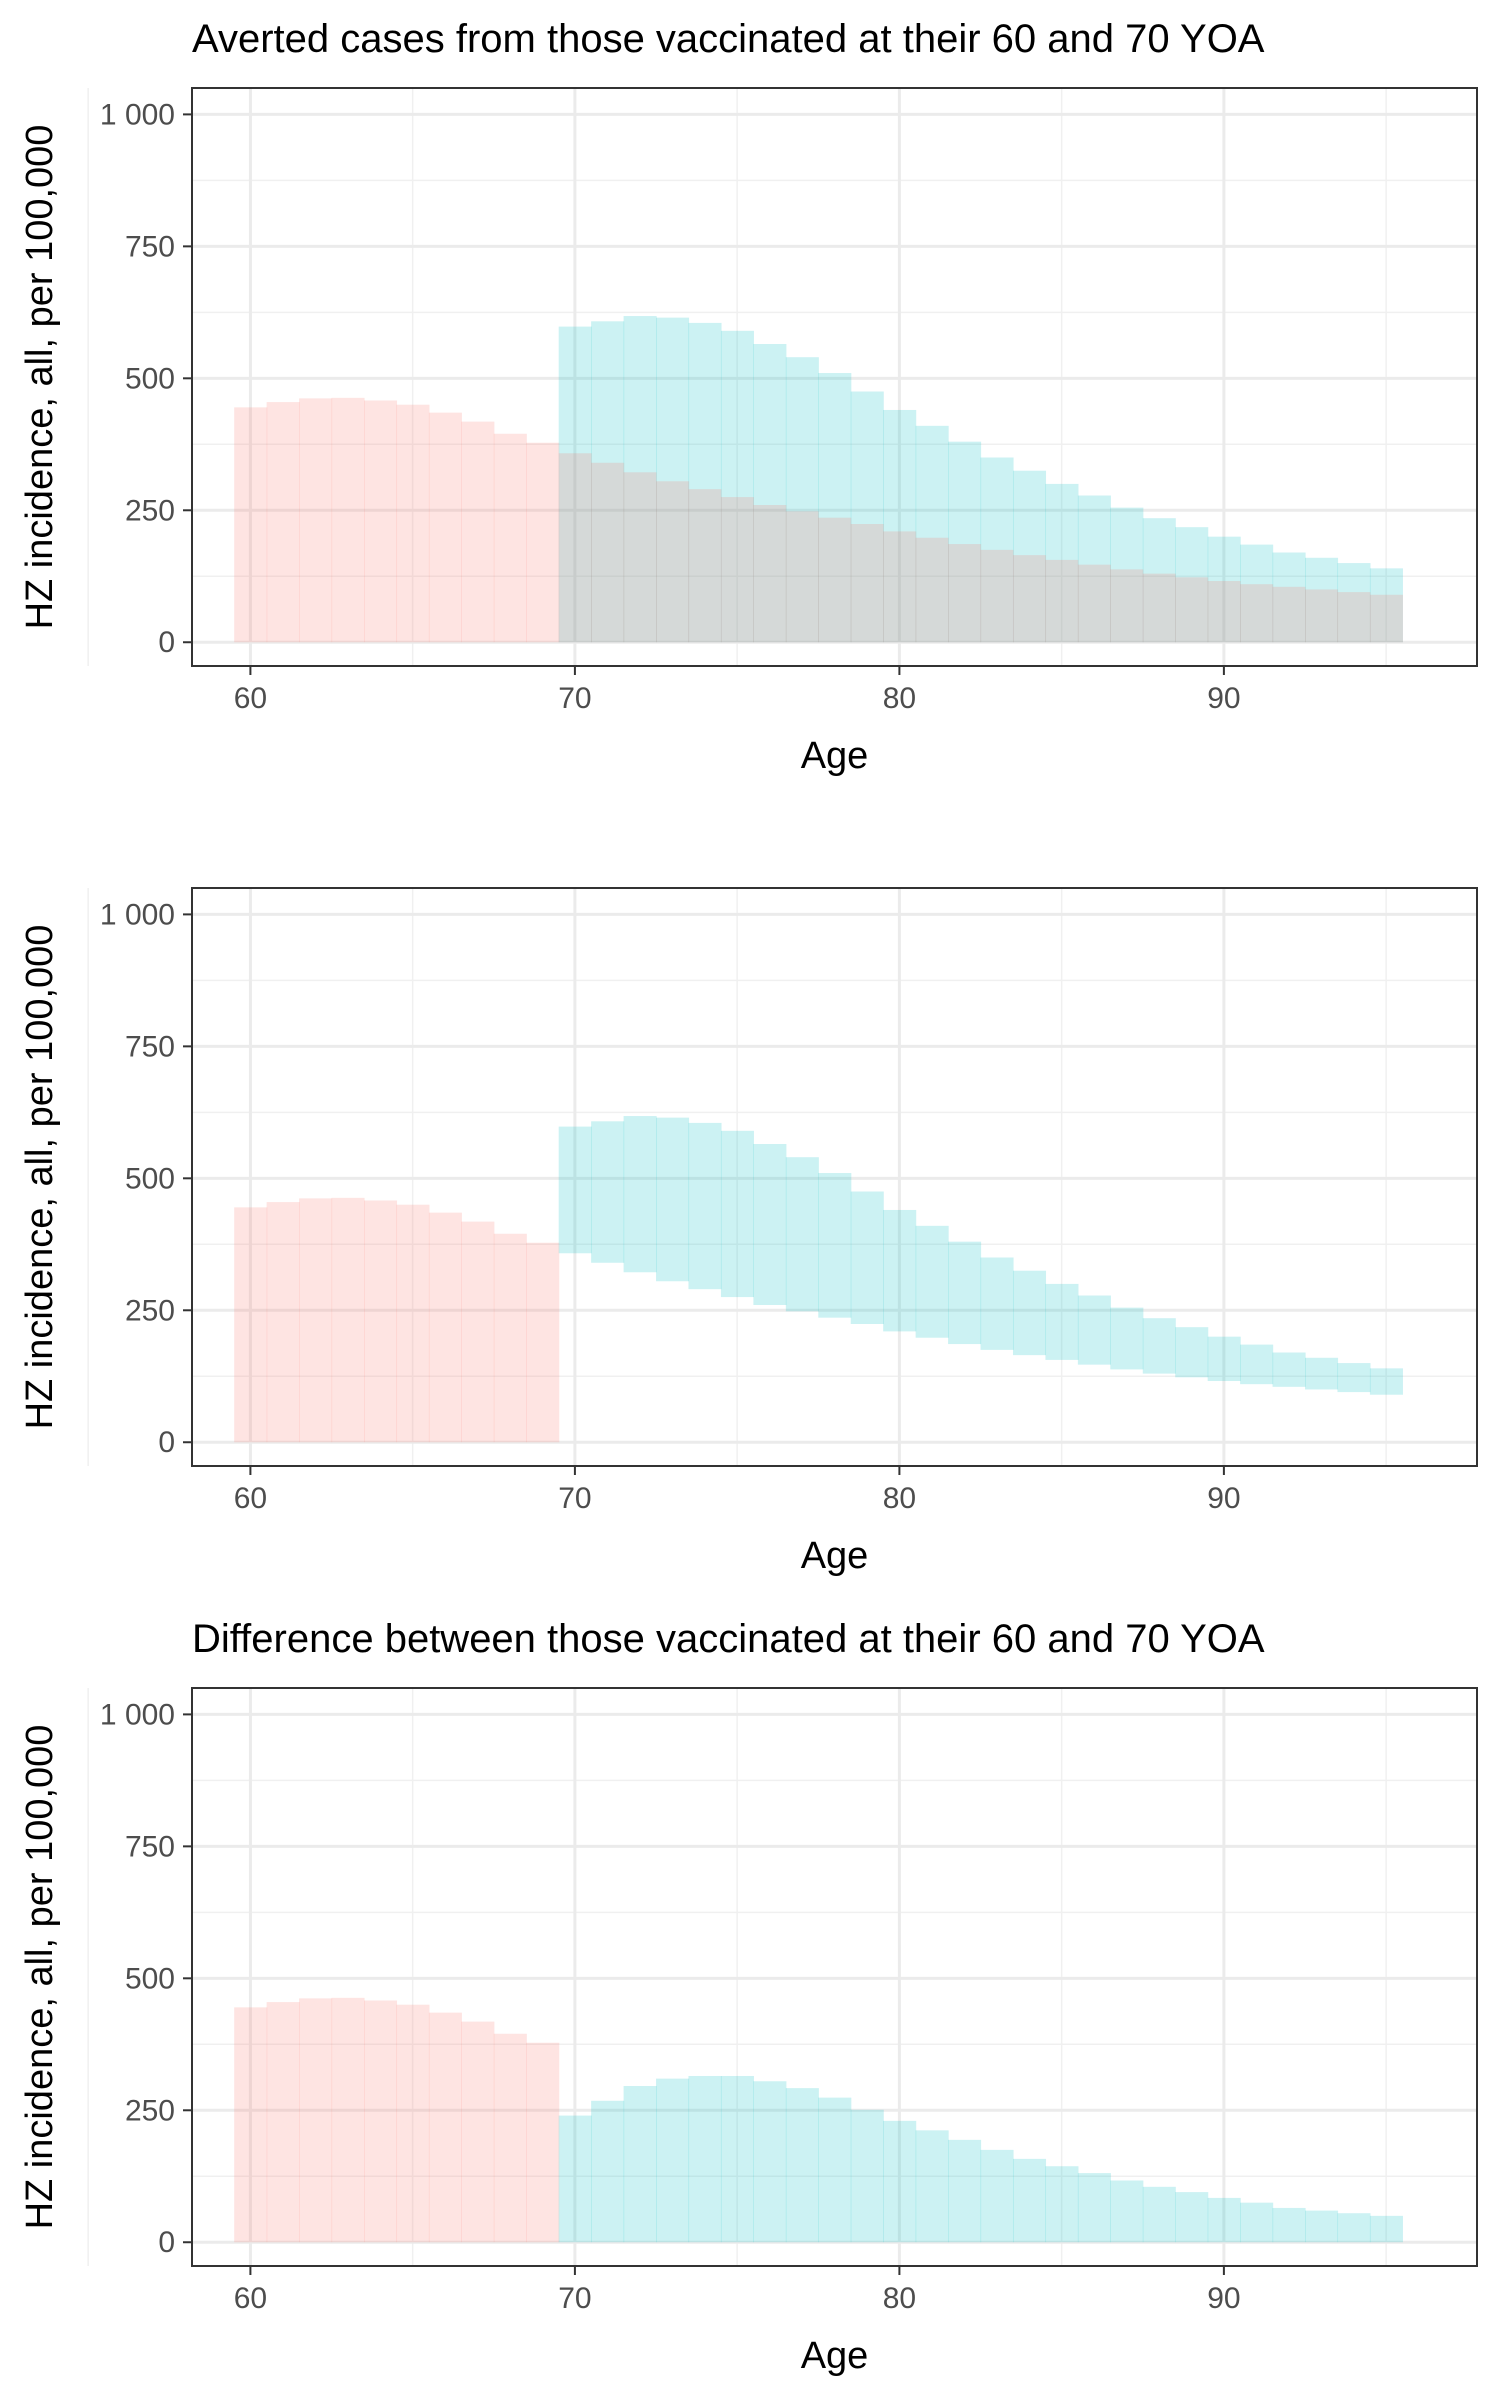 The image size is (1500, 2400). What do you see at coordinates (835, 2356) in the screenshot?
I see `x-axis-label: Age` at bounding box center [835, 2356].